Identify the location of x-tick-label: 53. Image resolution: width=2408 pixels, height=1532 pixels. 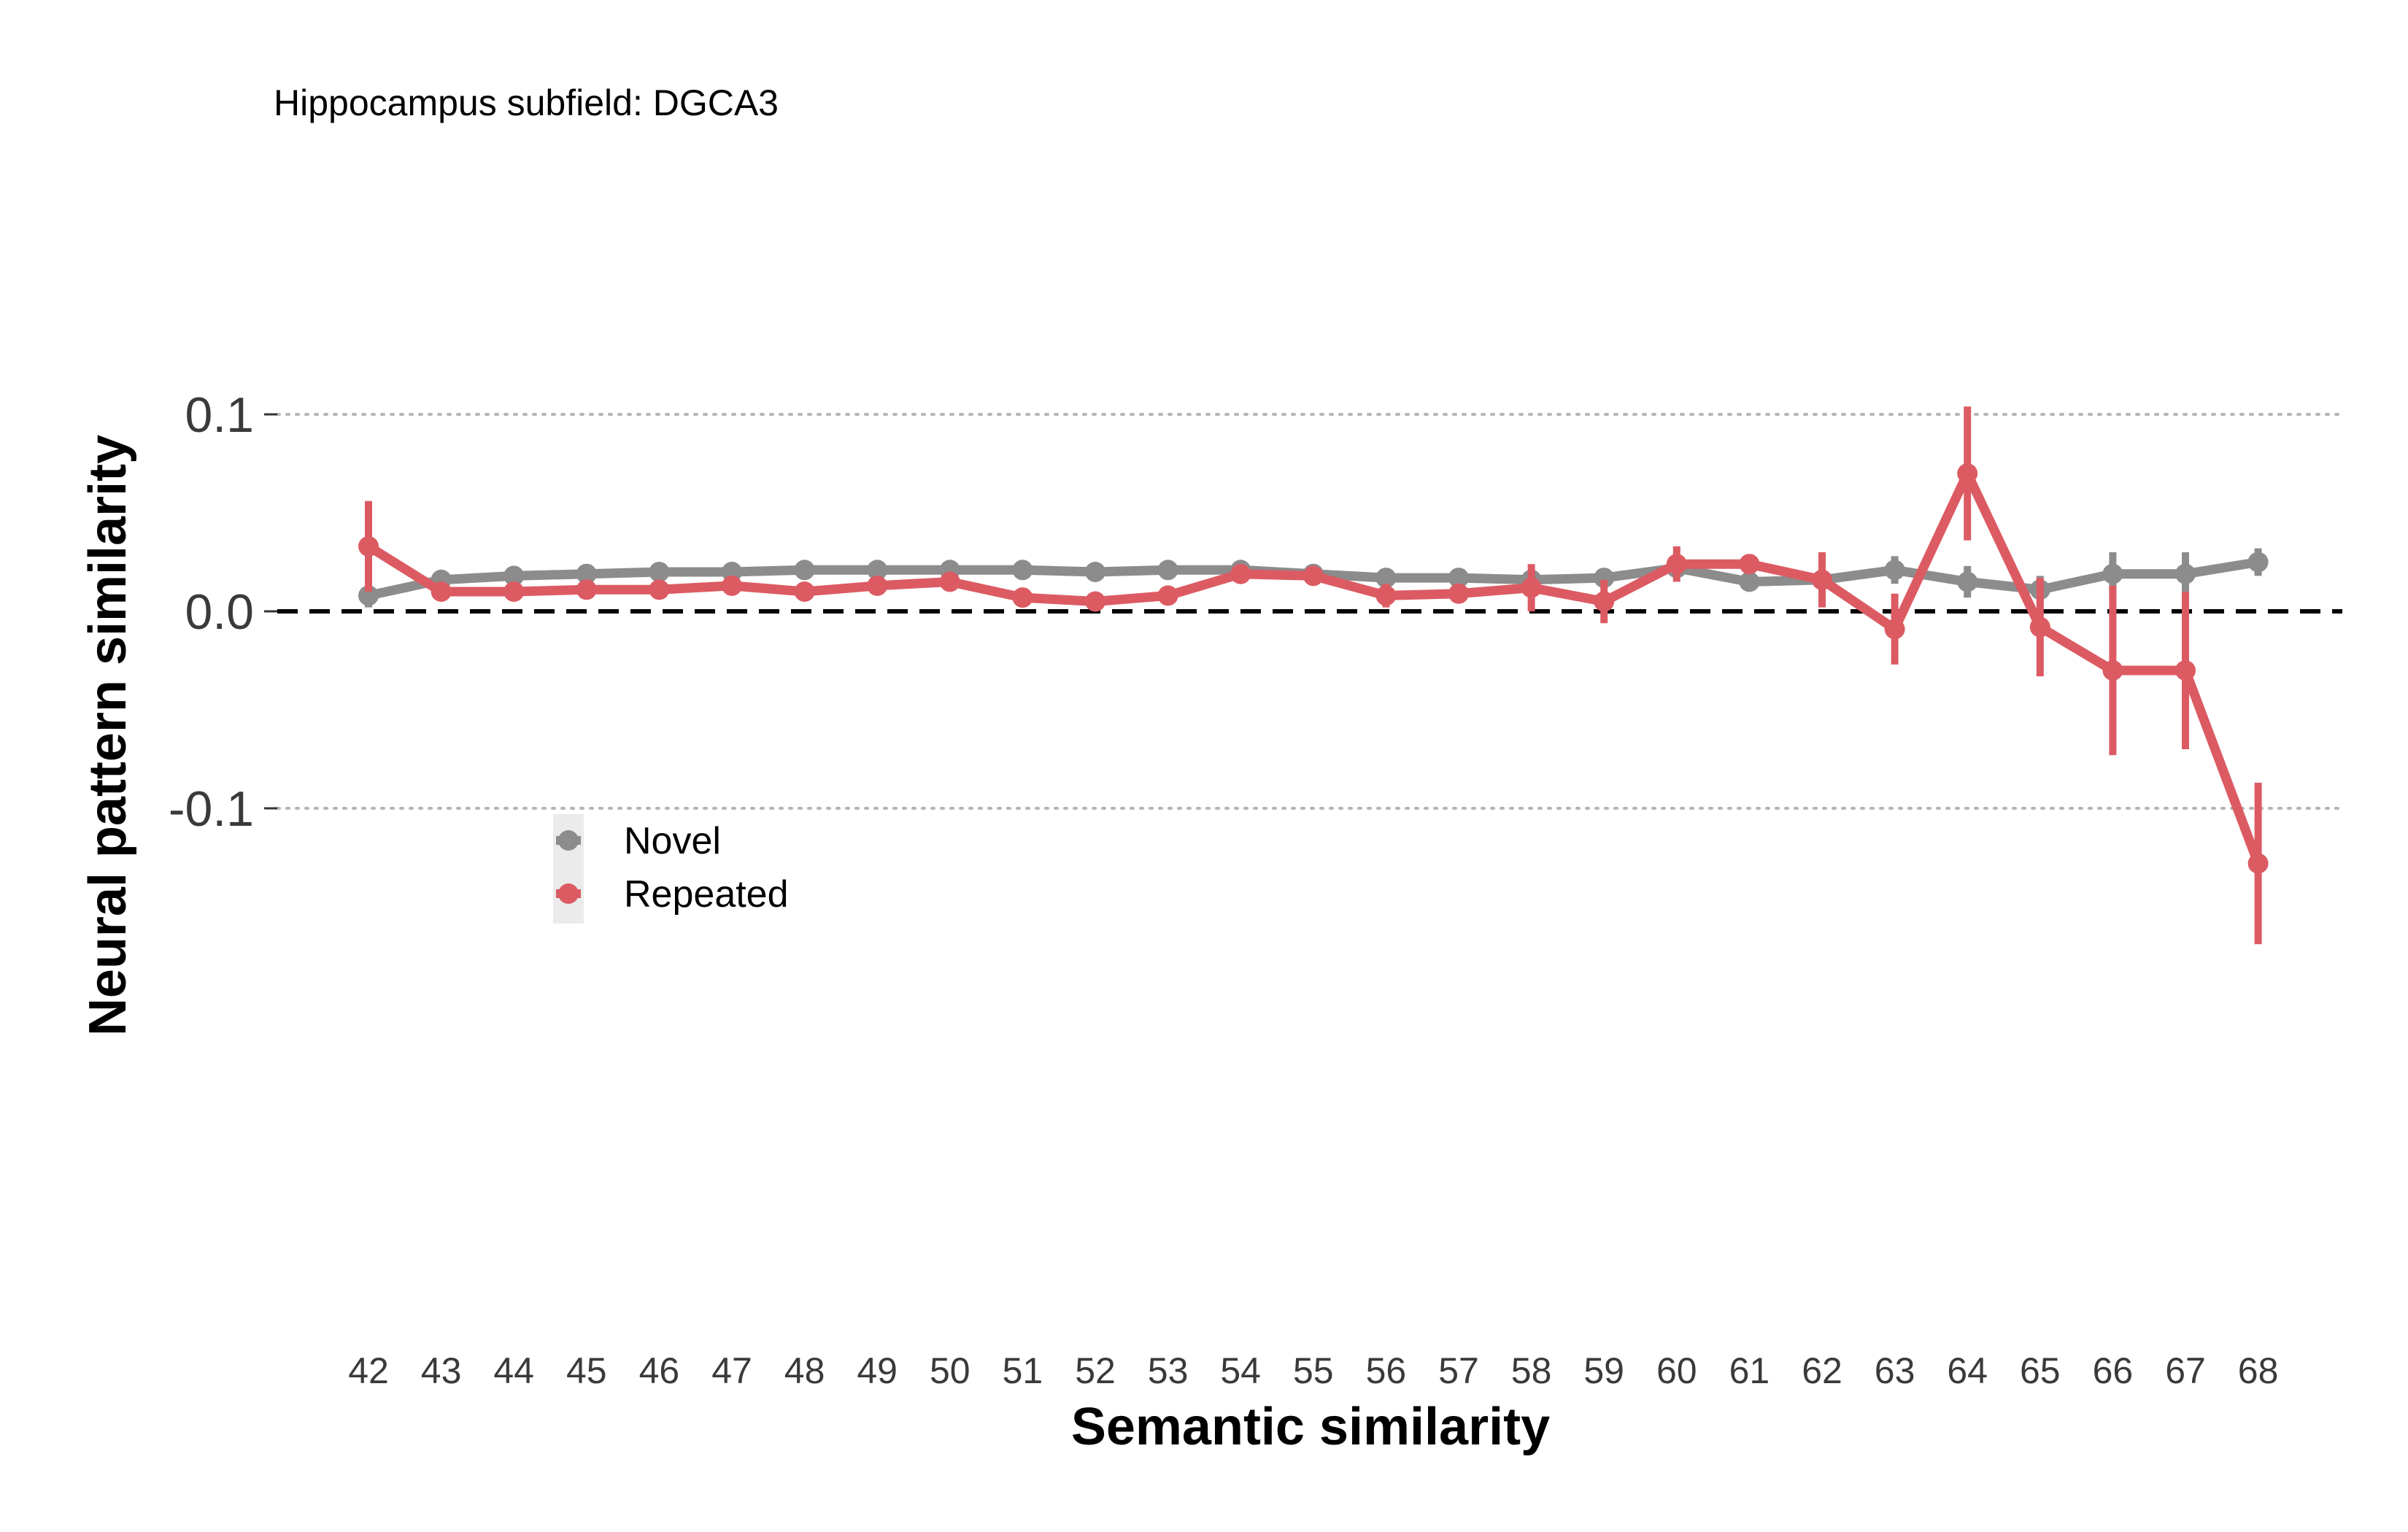
(1168, 1371).